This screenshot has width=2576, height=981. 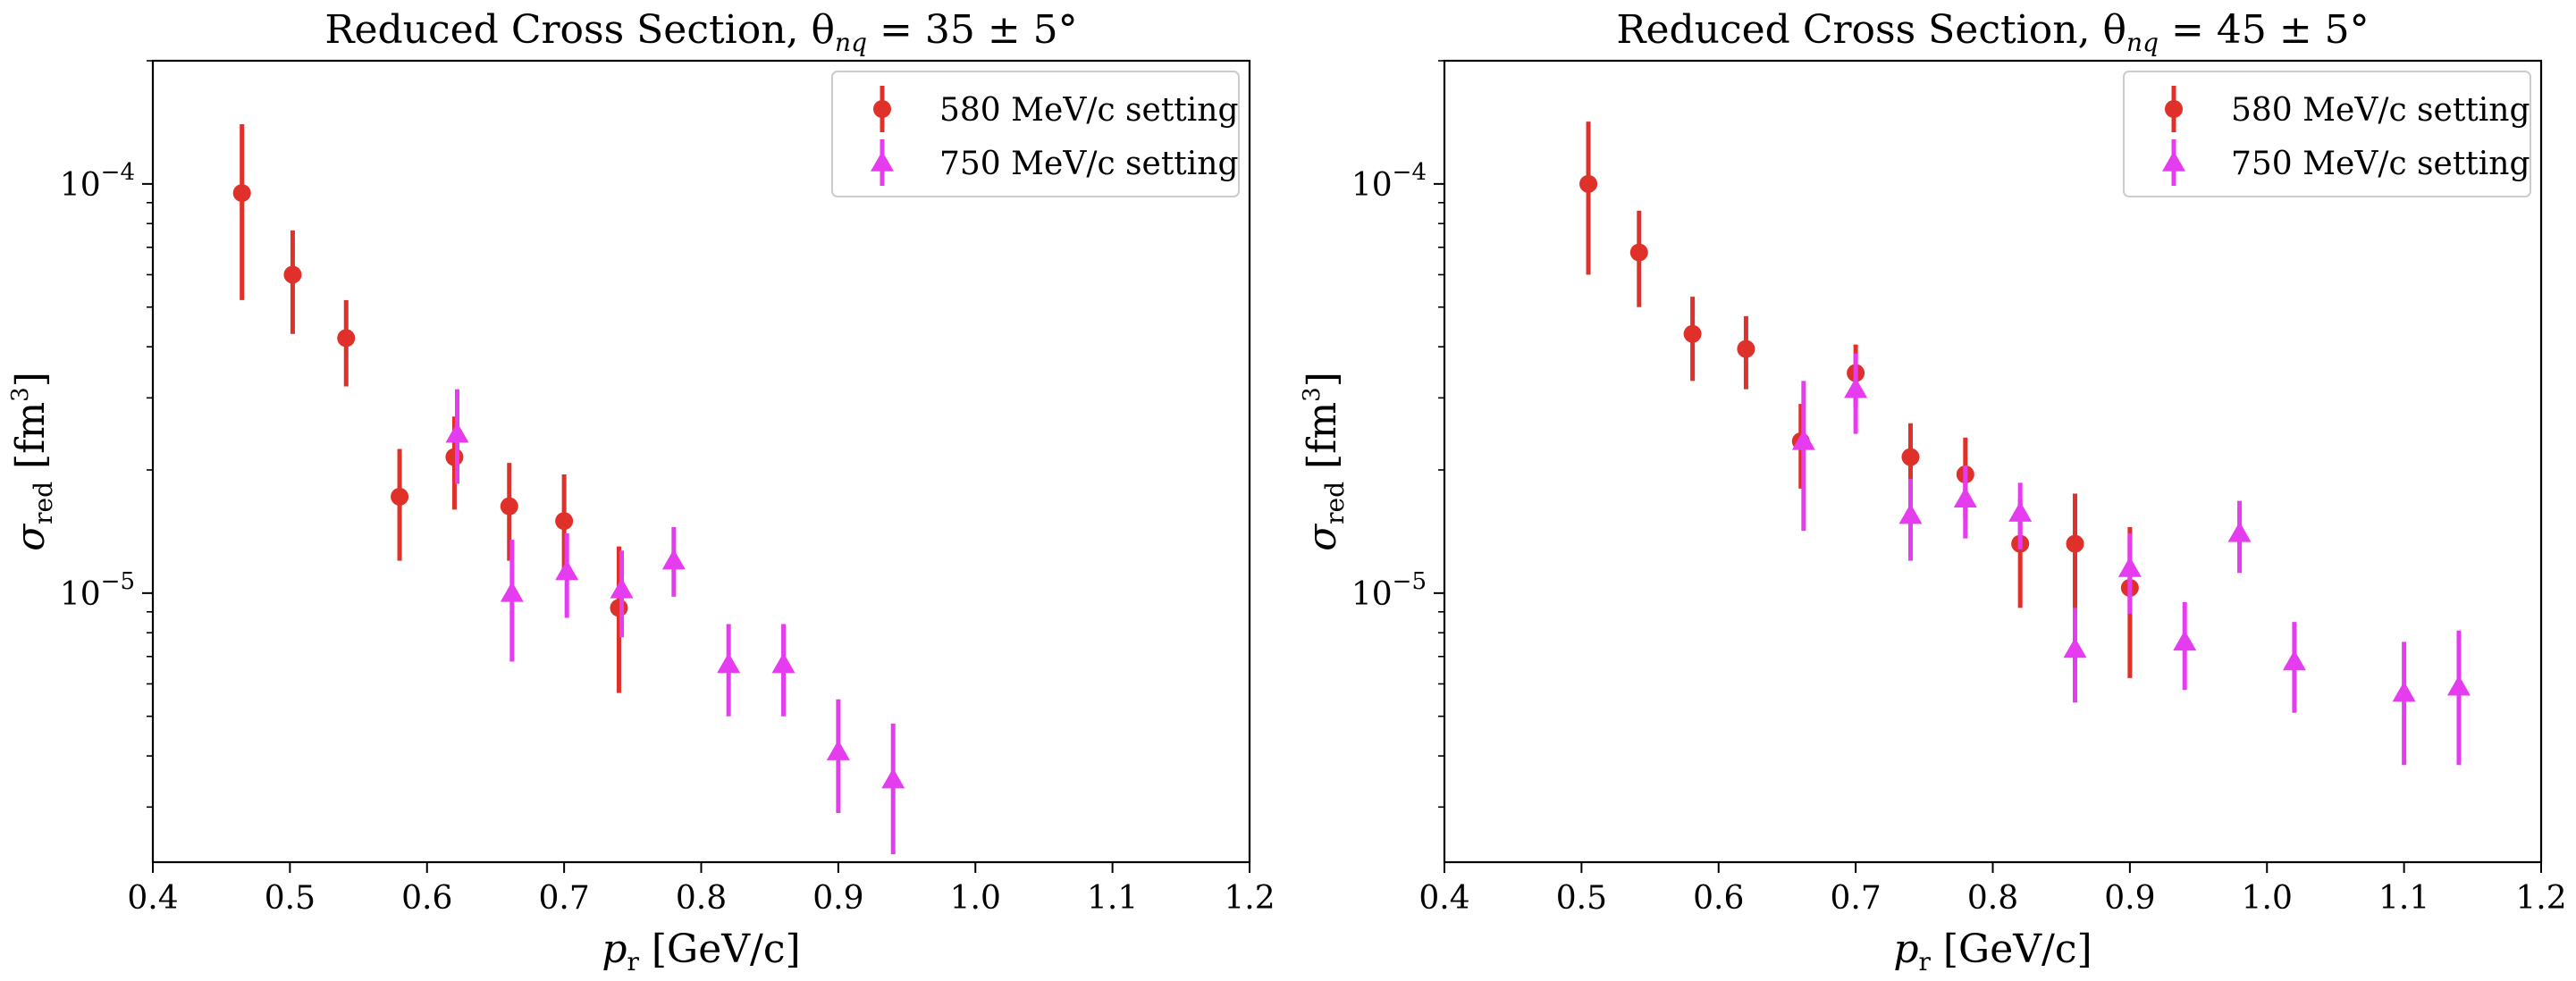 I want to click on chart-title: Reduced Cross Section, θnq = 45 ± 5°, so click(x=1993, y=32).